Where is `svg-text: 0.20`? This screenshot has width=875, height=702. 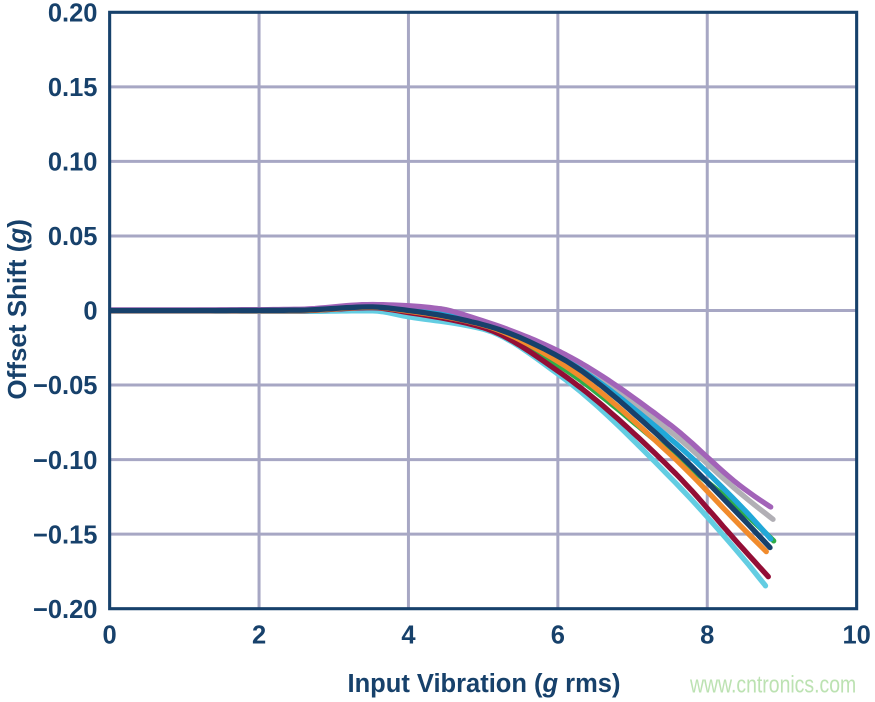
svg-text: 0.20 is located at coordinates (73, 14).